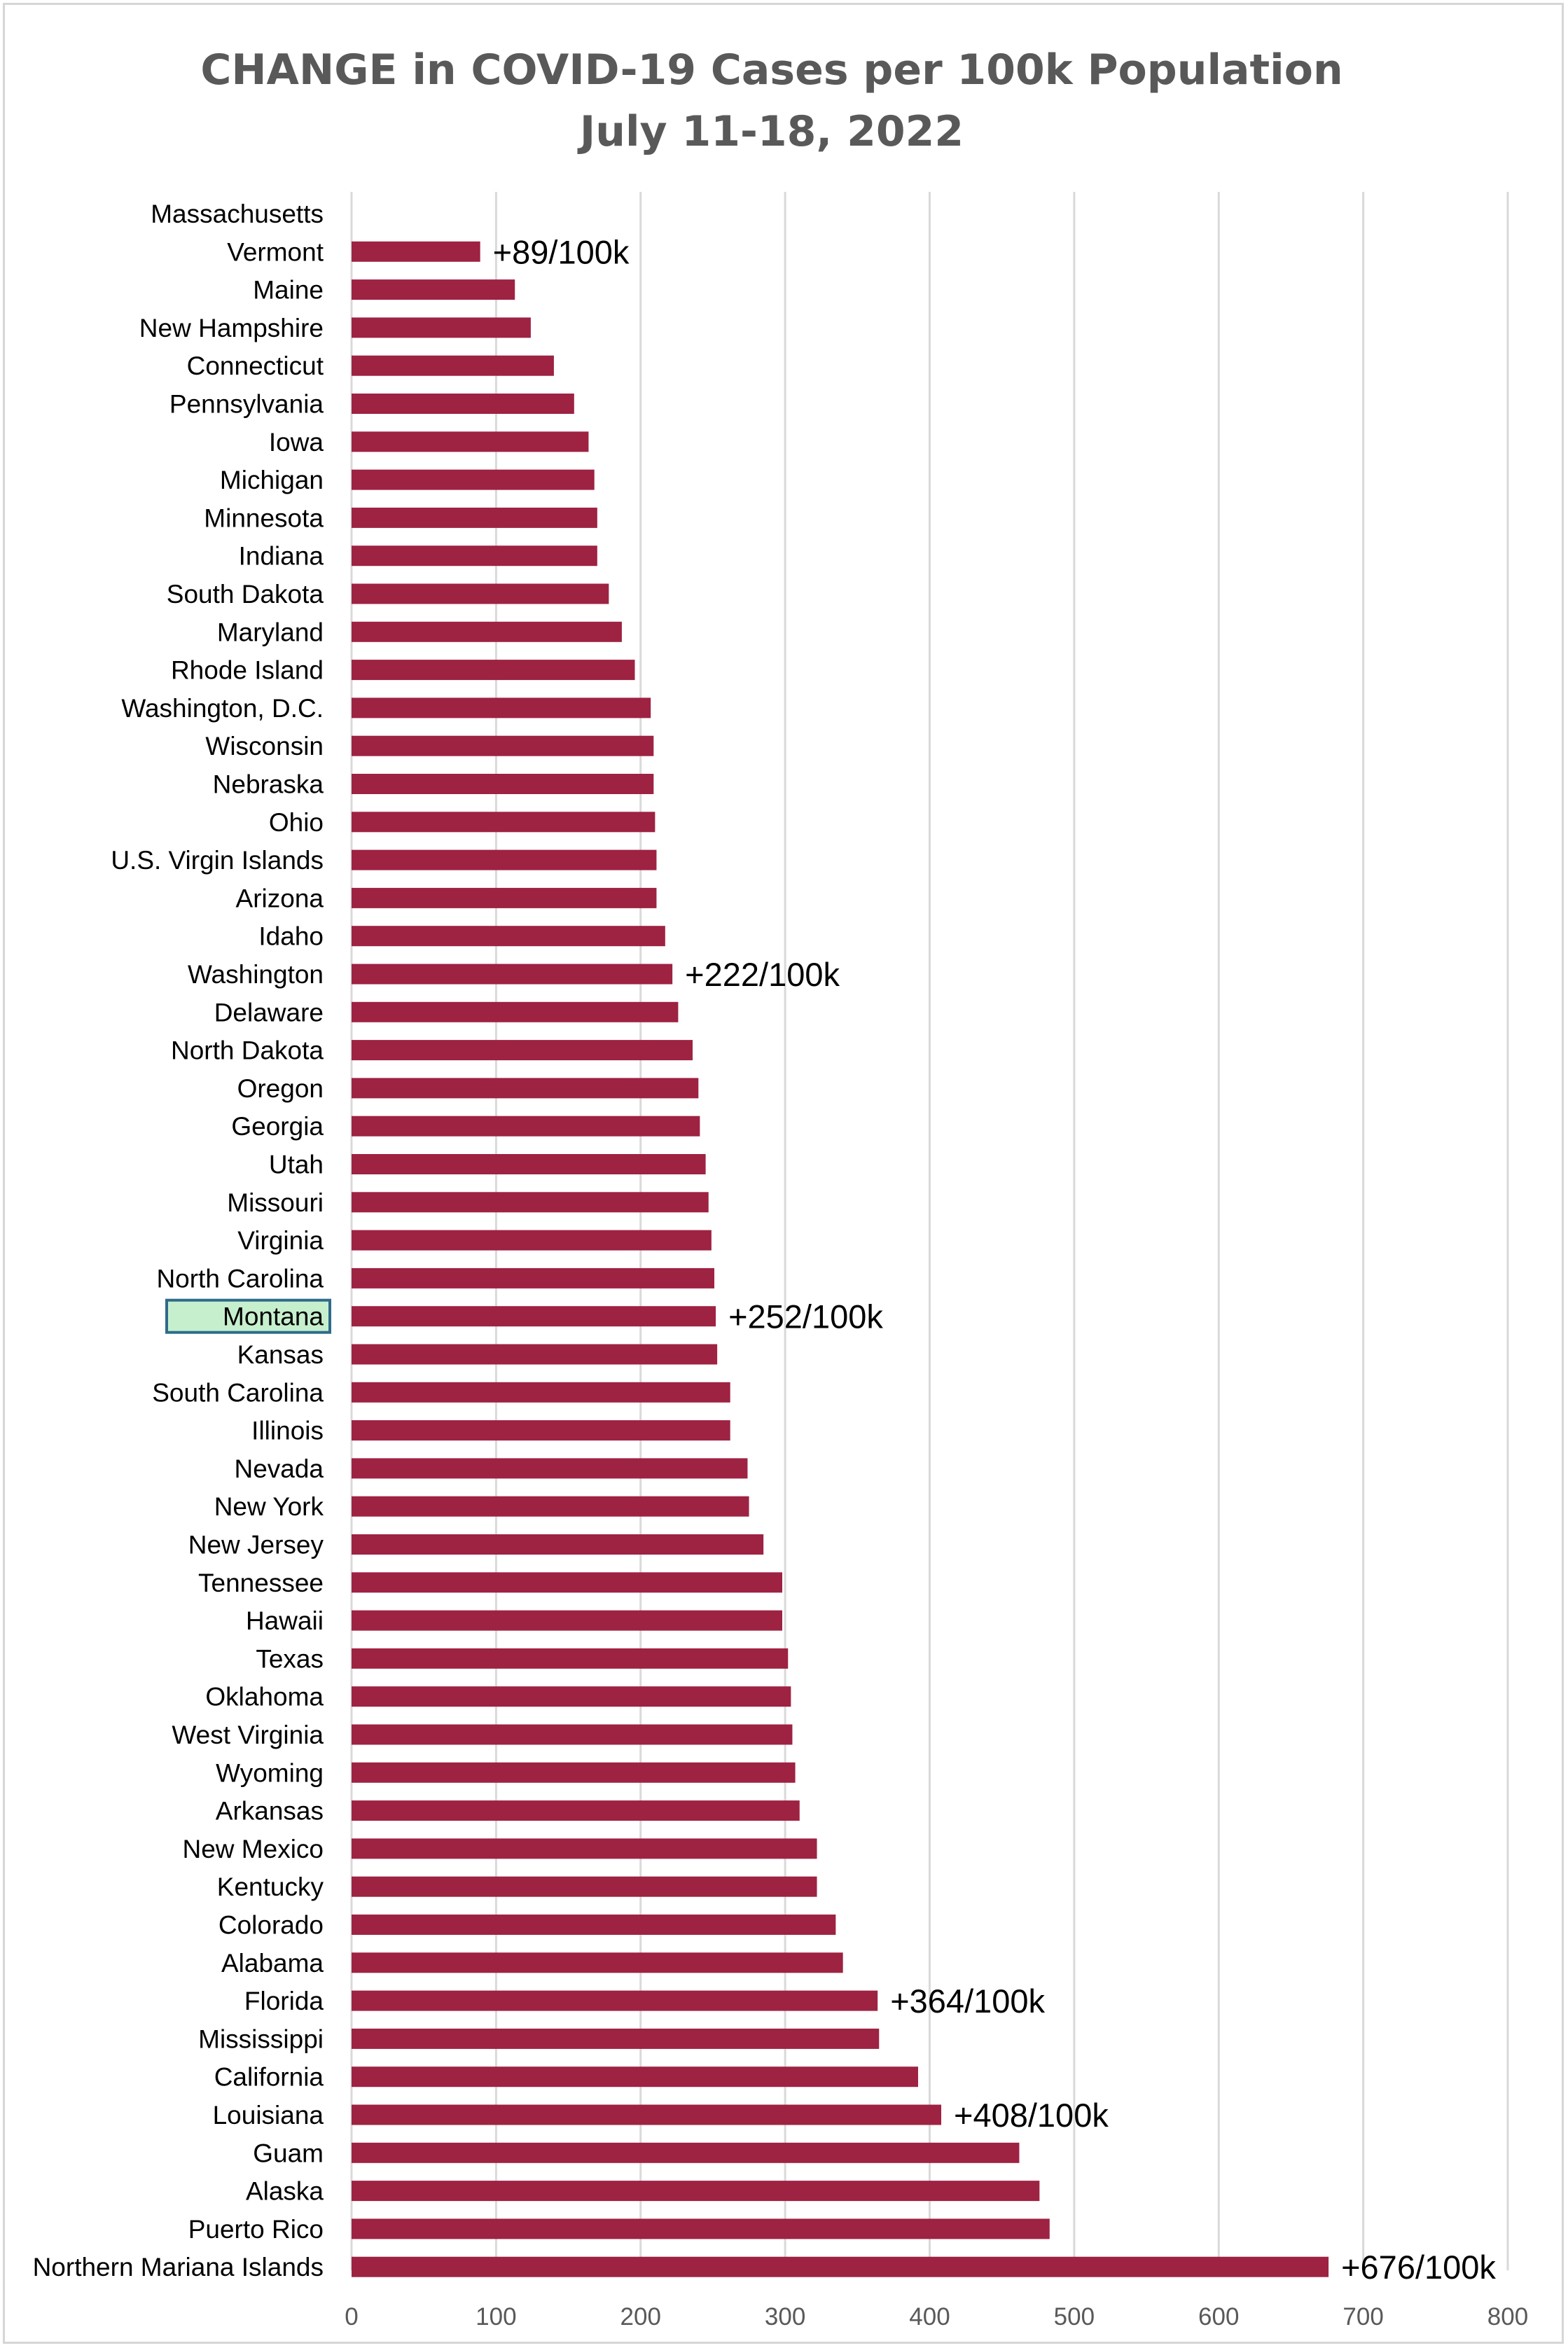  Describe the element at coordinates (247, 671) in the screenshot. I see `category-label: Rhode Island` at that location.